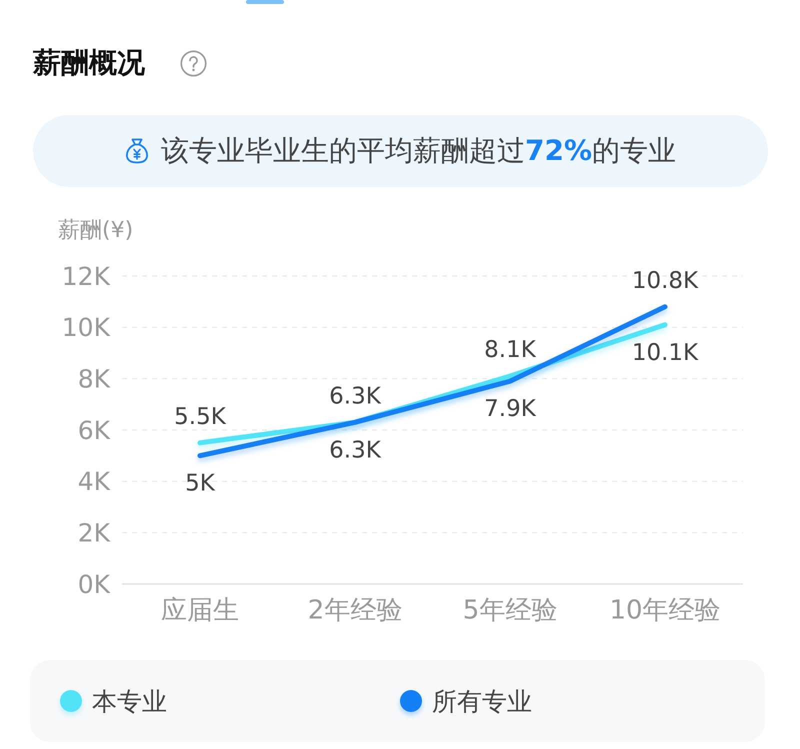  What do you see at coordinates (482, 701) in the screenshot?
I see `legend-label: 所有专业` at bounding box center [482, 701].